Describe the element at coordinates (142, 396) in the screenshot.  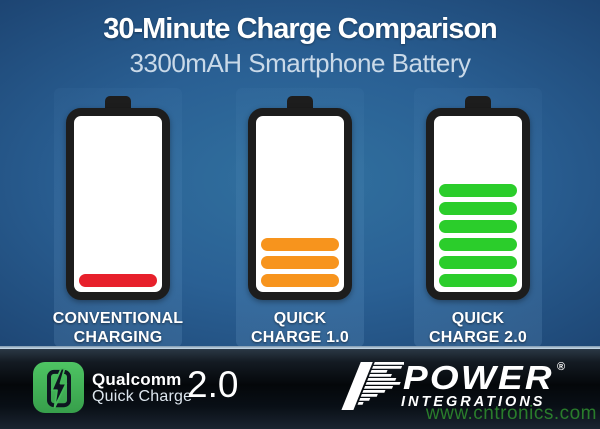
I see `quick-charge-product-text: Quick Charge` at that location.